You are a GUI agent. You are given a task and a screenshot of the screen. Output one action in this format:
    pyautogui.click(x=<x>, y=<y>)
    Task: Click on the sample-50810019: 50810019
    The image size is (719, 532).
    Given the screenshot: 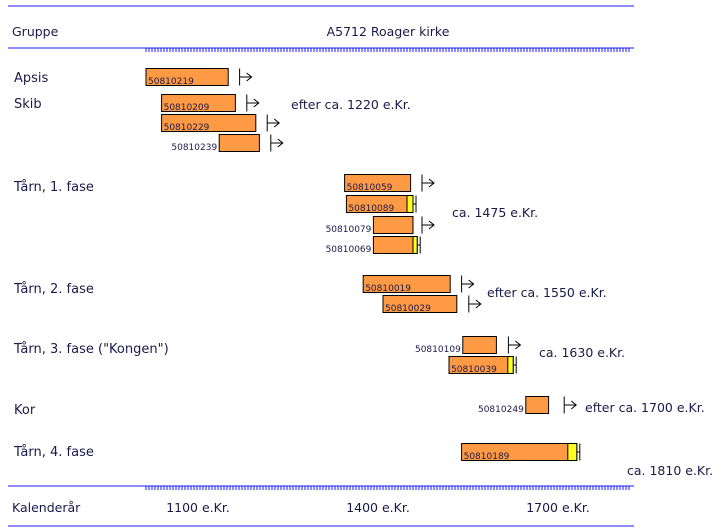 What is the action you would take?
    pyautogui.click(x=418, y=284)
    